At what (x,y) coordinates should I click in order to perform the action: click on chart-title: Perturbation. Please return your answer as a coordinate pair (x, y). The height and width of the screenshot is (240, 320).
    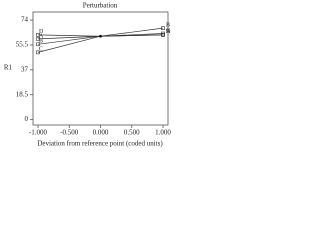
    Looking at the image, I should click on (100, 6).